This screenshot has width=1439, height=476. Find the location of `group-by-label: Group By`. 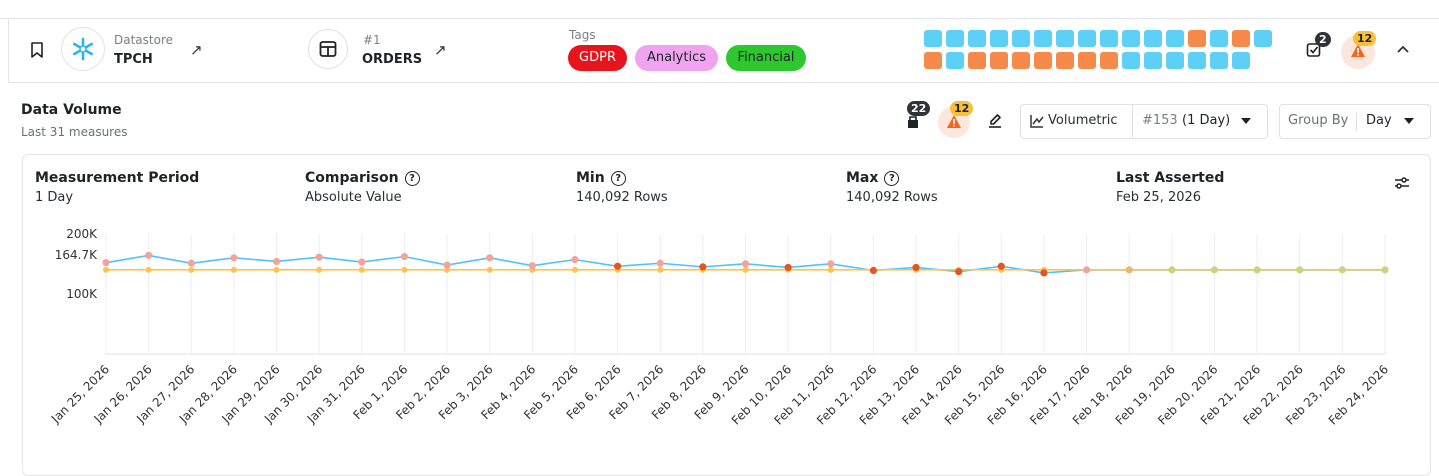

group-by-label: Group By is located at coordinates (1318, 120).